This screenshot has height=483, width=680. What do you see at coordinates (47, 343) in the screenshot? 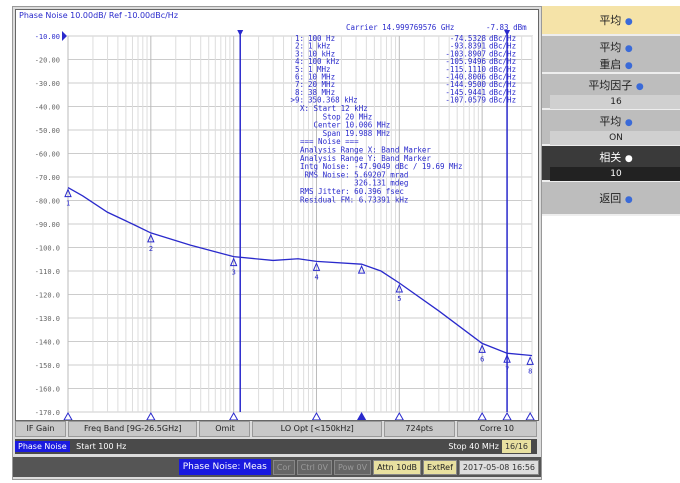
I see `y-tick-label: -140.0` at bounding box center [47, 343].